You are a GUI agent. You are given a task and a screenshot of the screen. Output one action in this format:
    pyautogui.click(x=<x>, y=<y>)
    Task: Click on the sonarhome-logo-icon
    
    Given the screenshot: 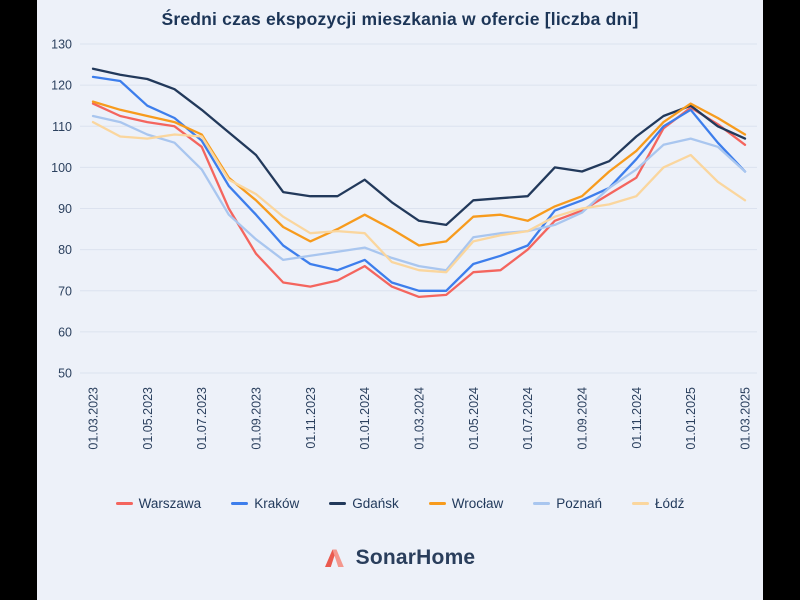 What is the action you would take?
    pyautogui.click(x=334, y=558)
    